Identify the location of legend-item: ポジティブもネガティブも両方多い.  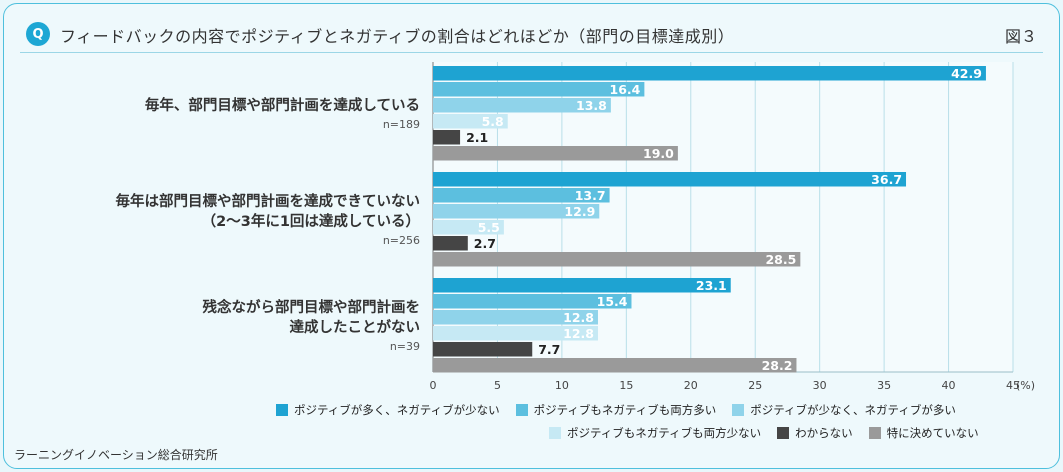
(616, 410).